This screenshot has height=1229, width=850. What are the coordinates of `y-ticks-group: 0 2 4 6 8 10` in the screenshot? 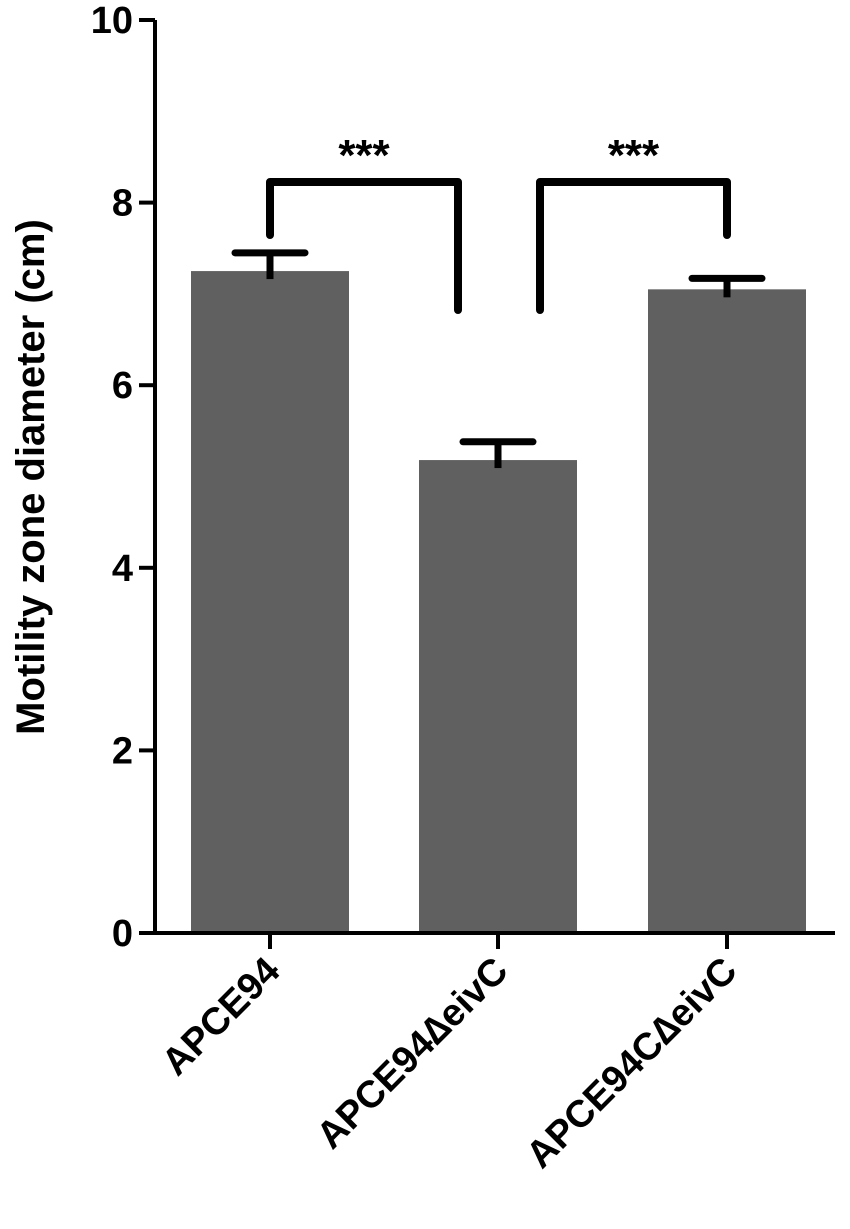 It's located at (123, 477).